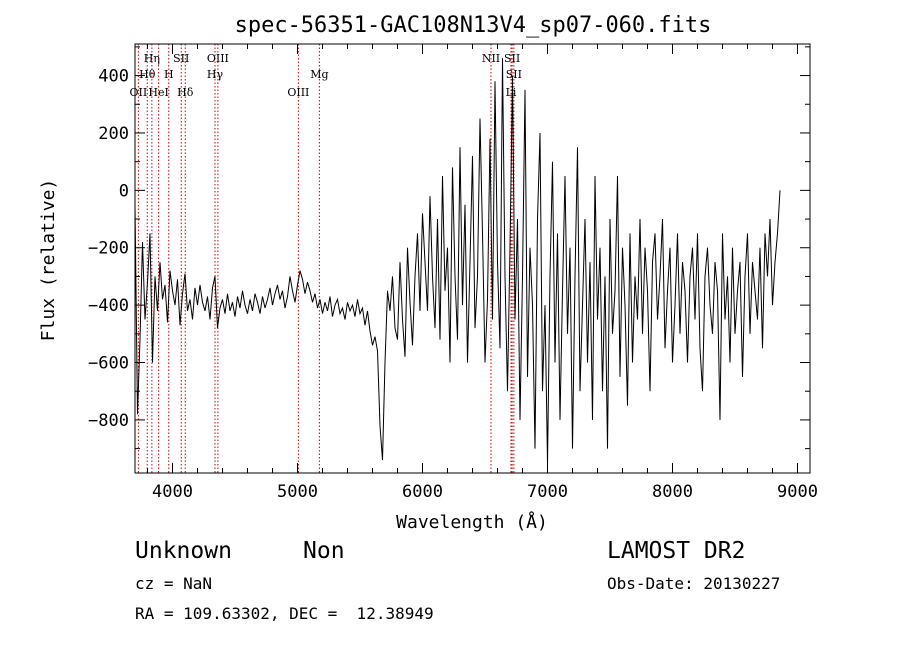 The image size is (900, 649). What do you see at coordinates (152, 58) in the screenshot?
I see `spectral-line-label: Hη` at bounding box center [152, 58].